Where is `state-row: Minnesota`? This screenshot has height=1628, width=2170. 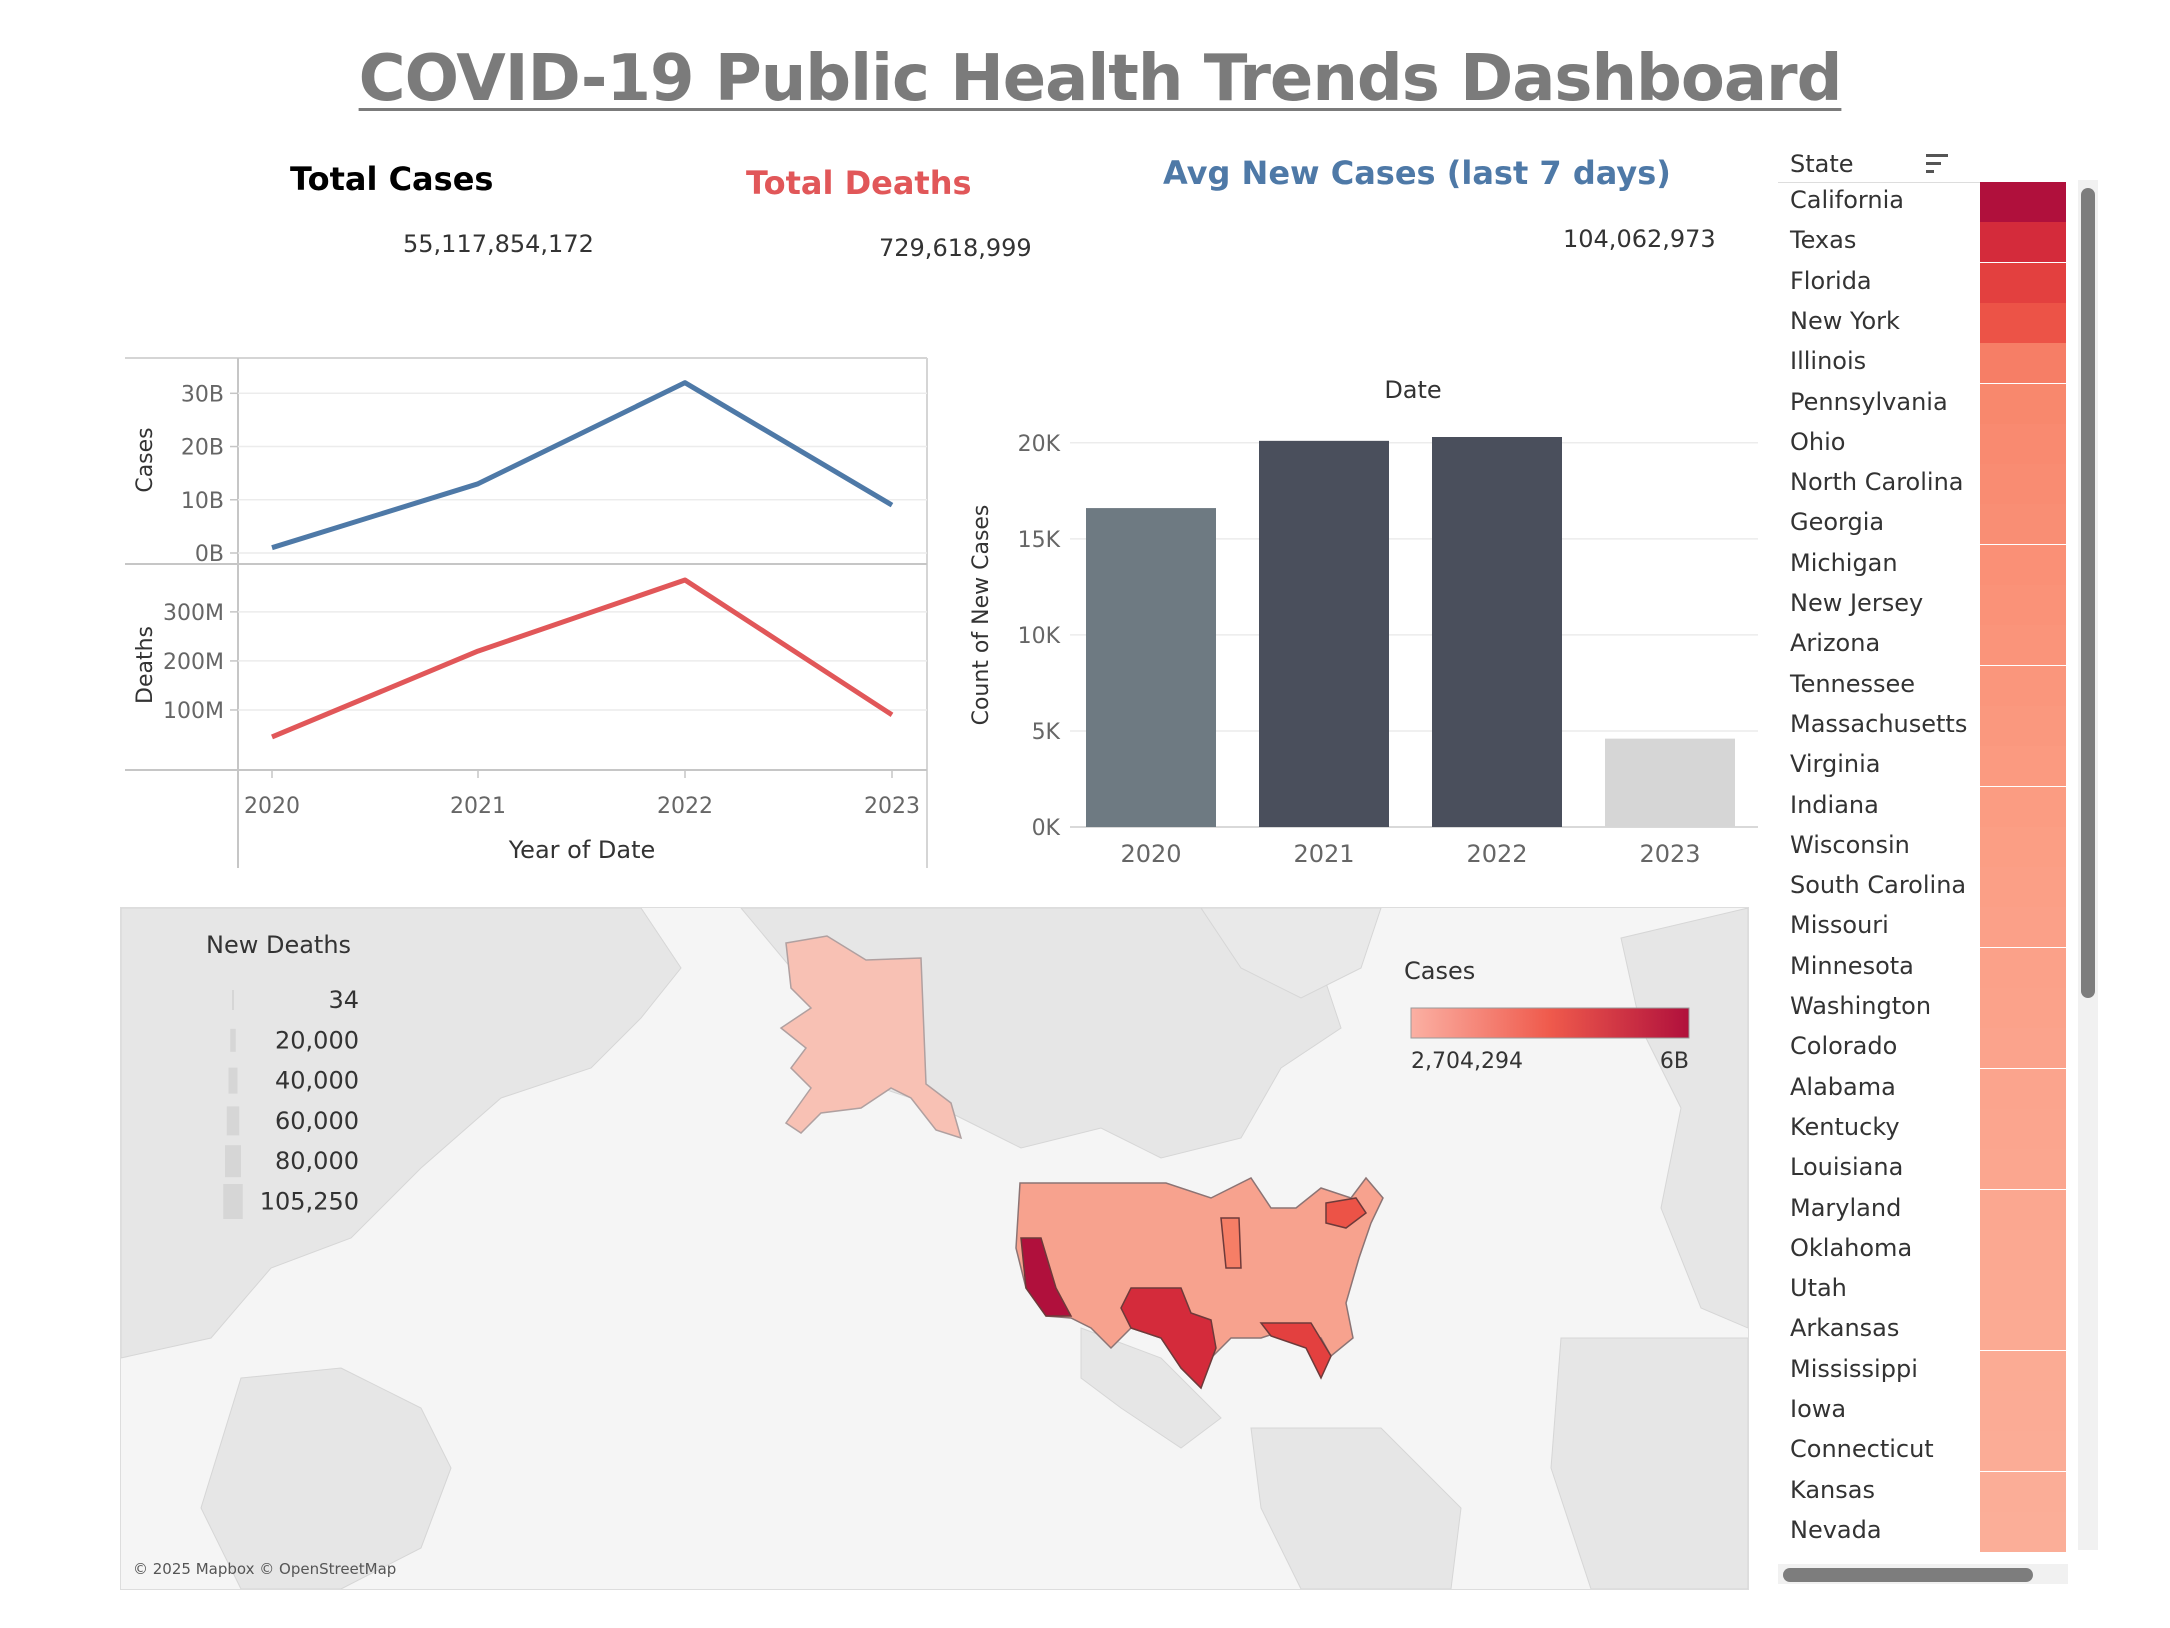
state-row: Minnesota is located at coordinates (1923, 967).